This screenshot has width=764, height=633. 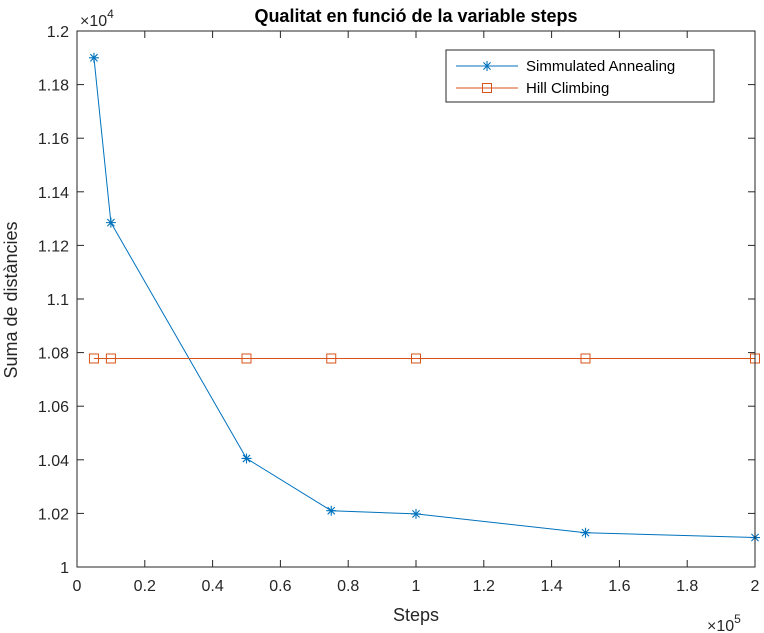 I want to click on y-axis-multiplier: ×10⁴, so click(x=97, y=18).